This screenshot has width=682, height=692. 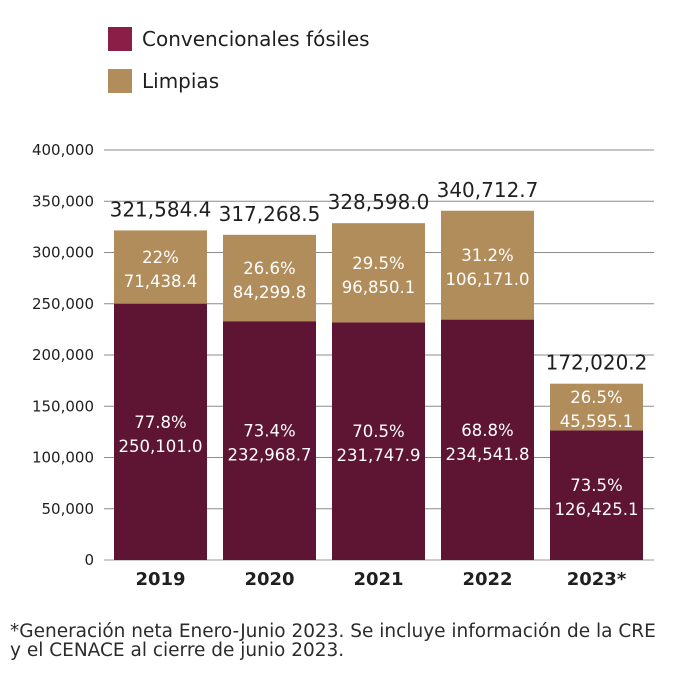 I want to click on bar-total-label: 340,712.7, so click(x=488, y=190).